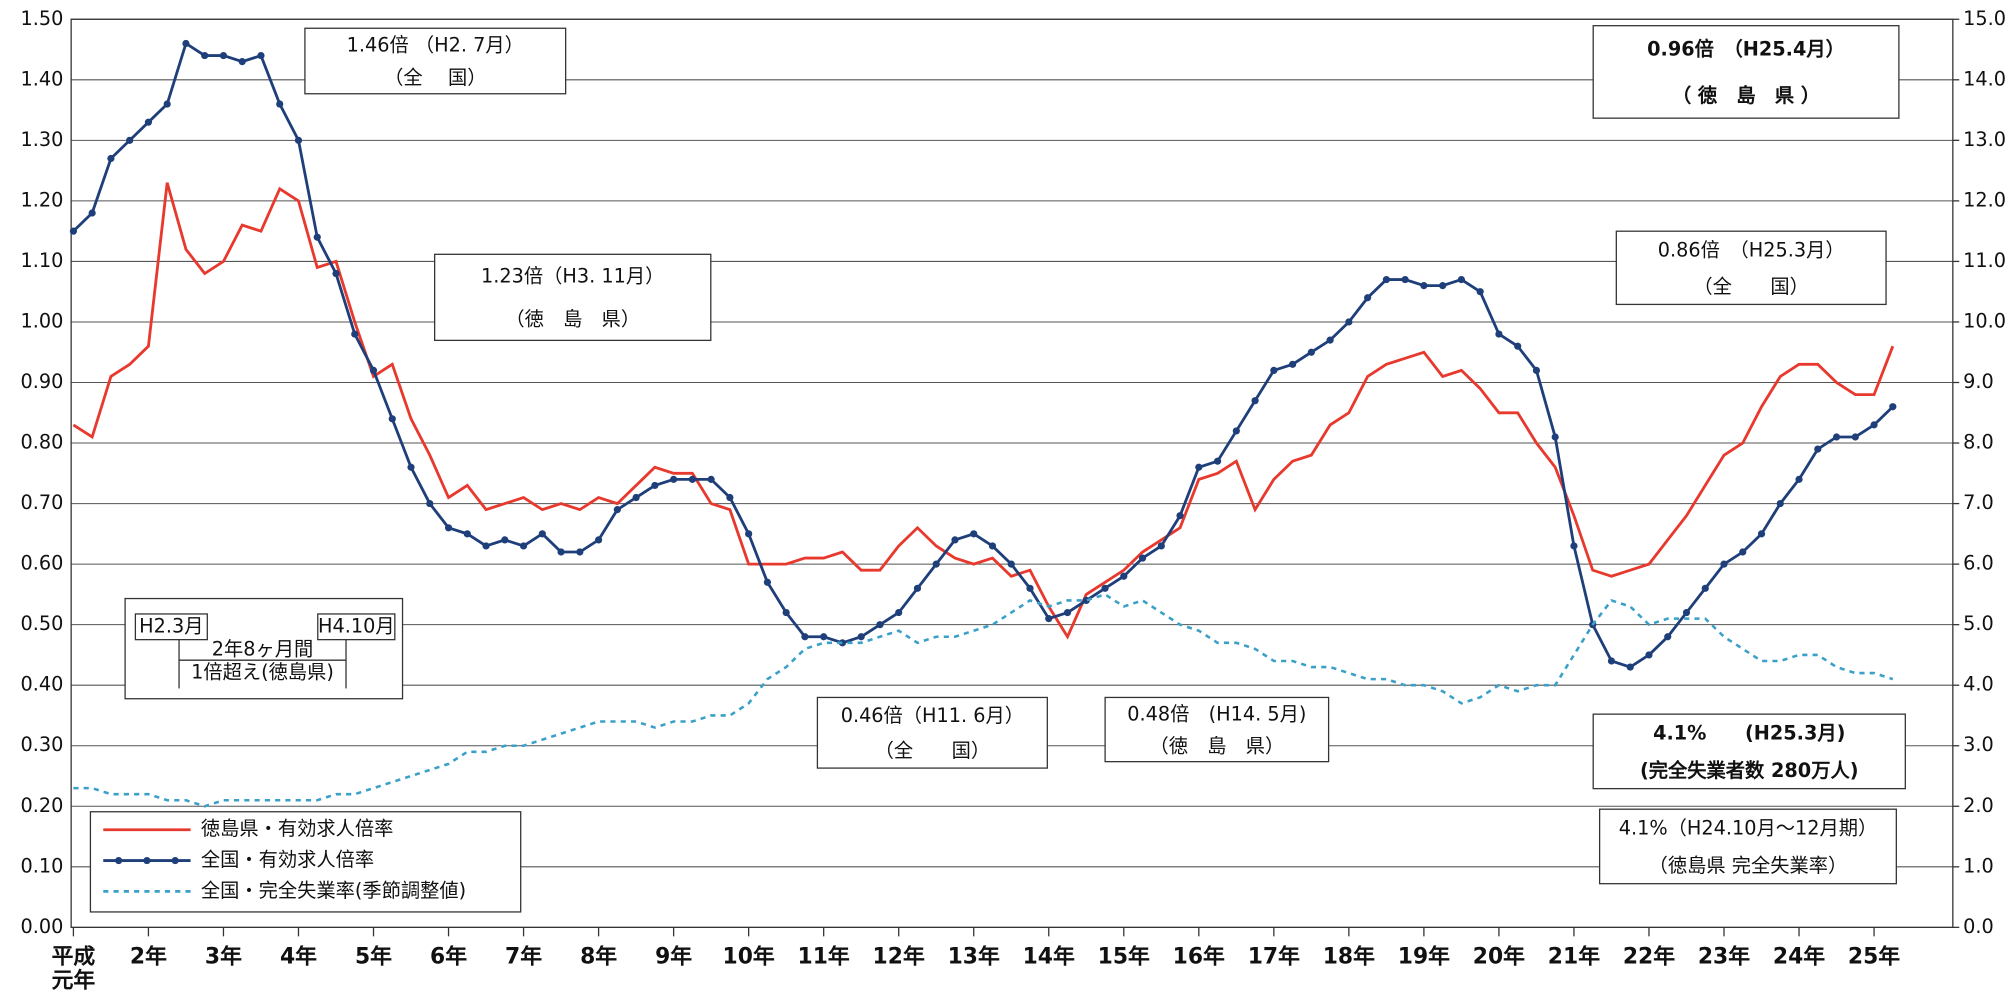 The width and height of the screenshot is (2015, 998). What do you see at coordinates (1746, 49) in the screenshot?
I see `annotation-text: 0.96倍 （H25.4月）` at bounding box center [1746, 49].